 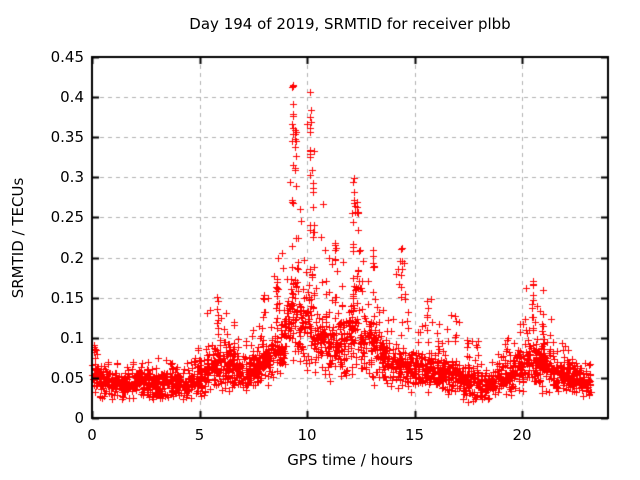 What do you see at coordinates (414, 435) in the screenshot?
I see `x-tick-label: 15` at bounding box center [414, 435].